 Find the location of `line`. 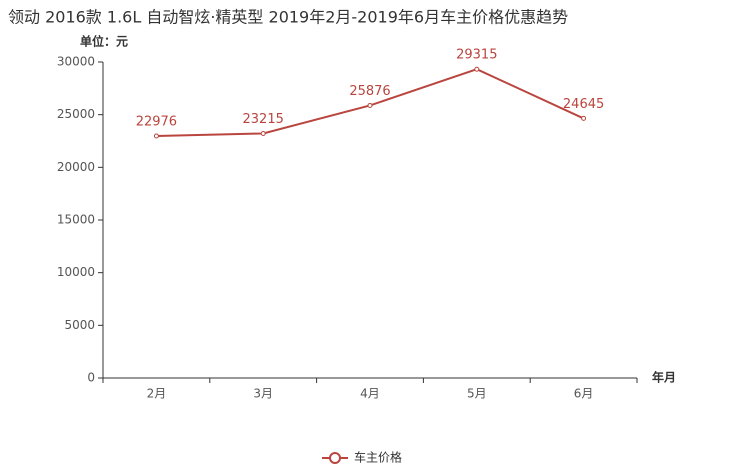

line is located at coordinates (370, 102).